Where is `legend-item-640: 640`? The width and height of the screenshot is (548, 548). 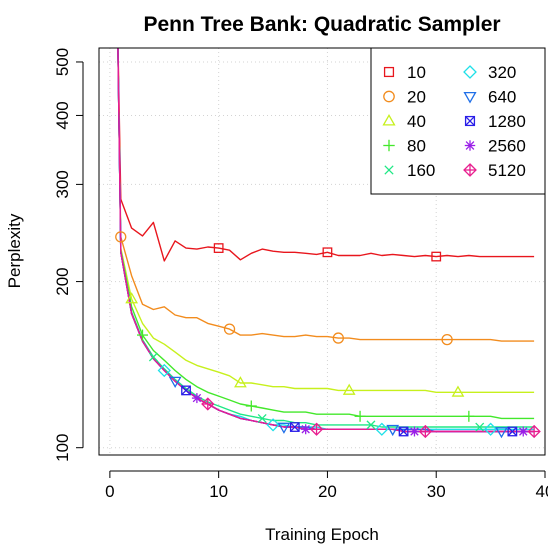 legend-item-640: 640 is located at coordinates (489, 97).